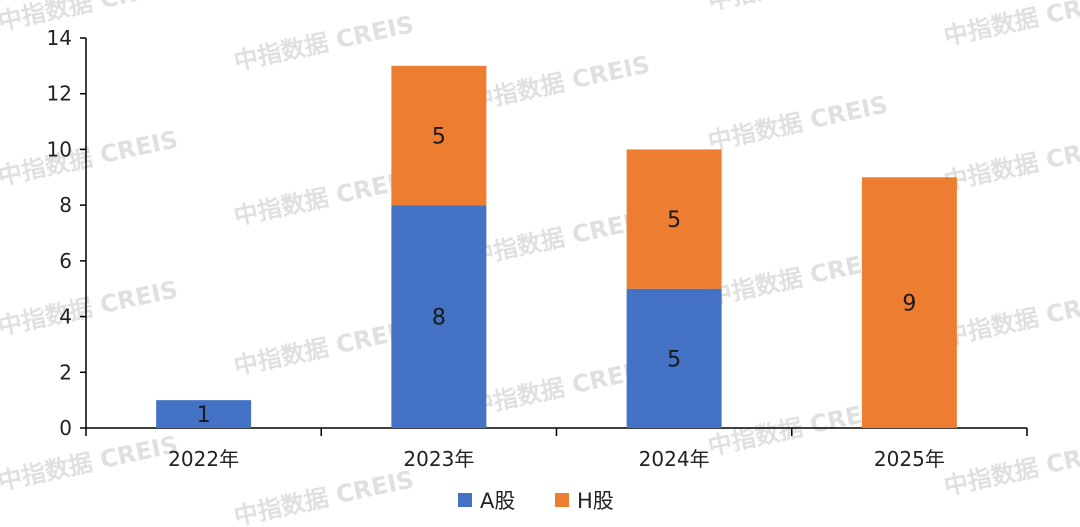  What do you see at coordinates (65, 205) in the screenshot?
I see `y-tick-label: 8` at bounding box center [65, 205].